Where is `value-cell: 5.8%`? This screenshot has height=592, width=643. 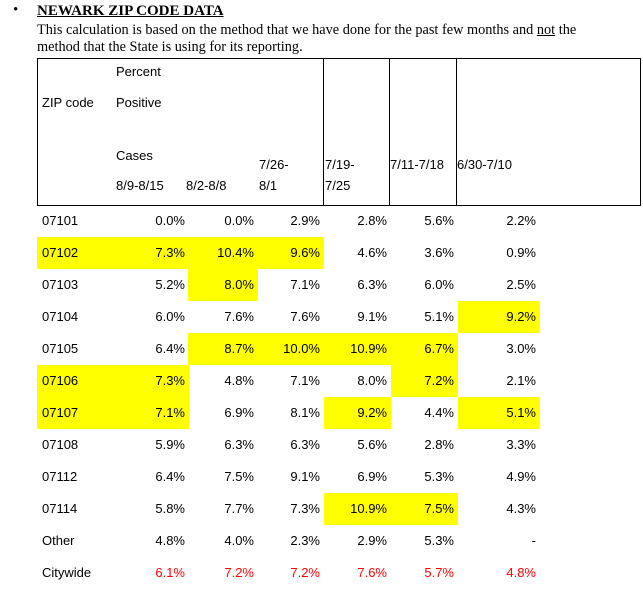 value-cell: 5.8% is located at coordinates (170, 508).